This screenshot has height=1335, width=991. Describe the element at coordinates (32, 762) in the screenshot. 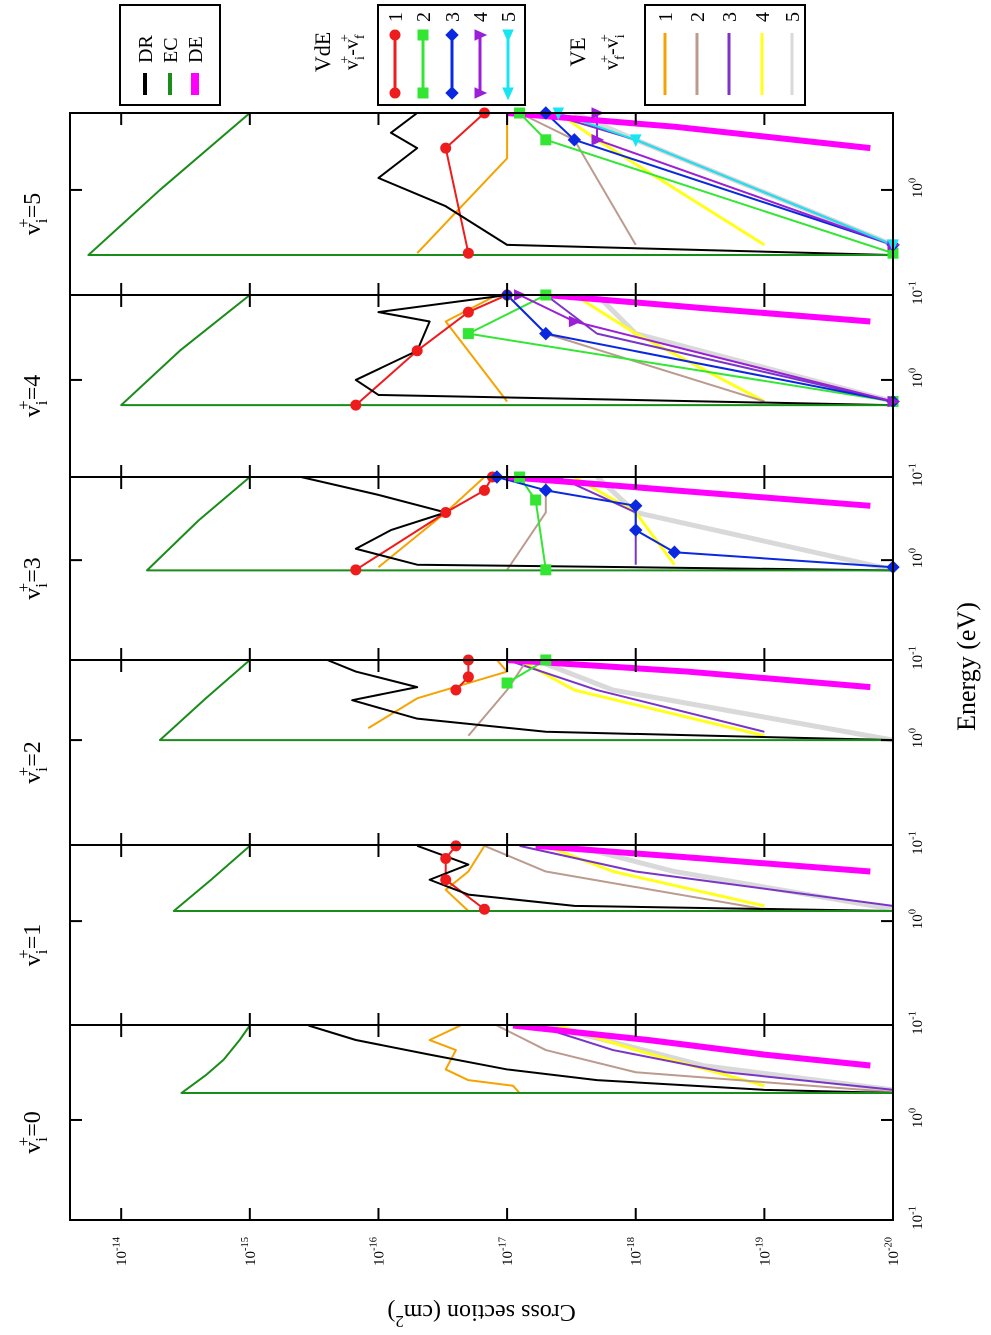

I see `panel-title: vi+=2` at that location.